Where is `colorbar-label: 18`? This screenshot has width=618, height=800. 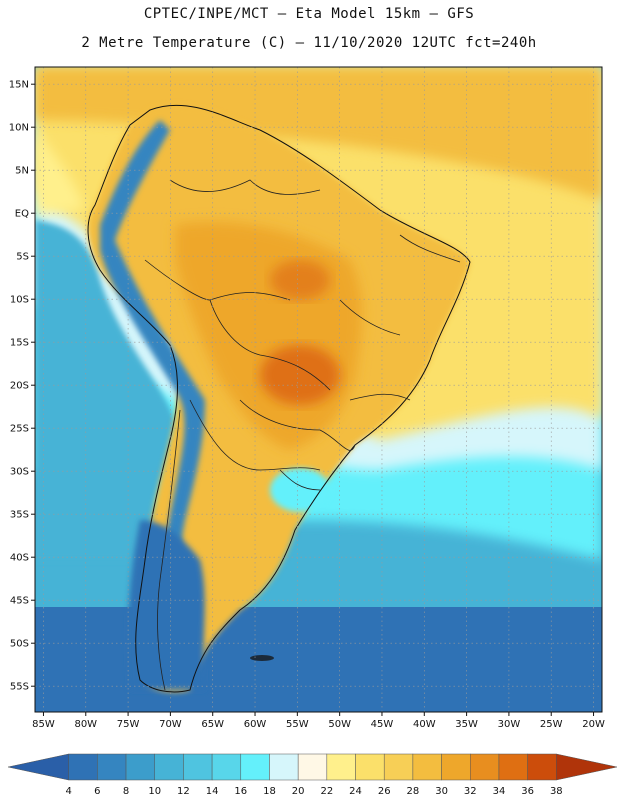
colorbar-label: 18 is located at coordinates (269, 791).